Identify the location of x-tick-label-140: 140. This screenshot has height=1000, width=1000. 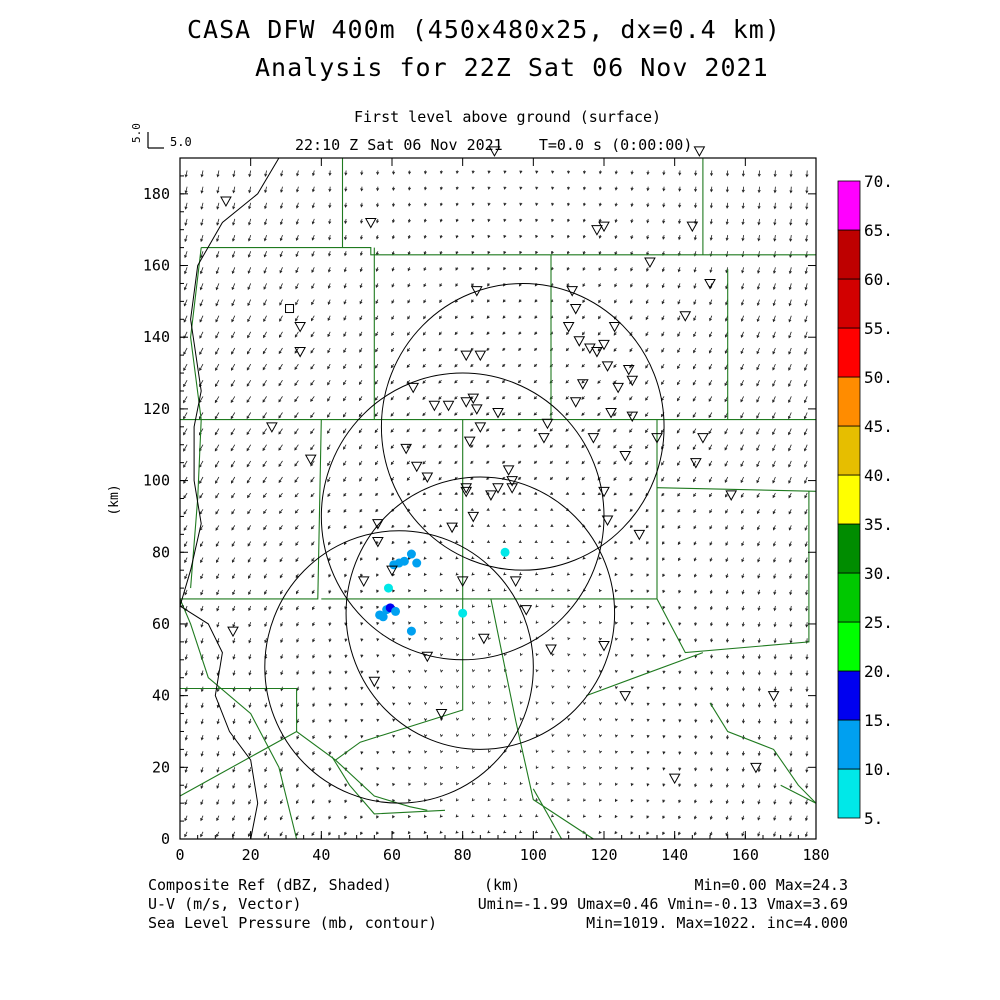
(674, 855).